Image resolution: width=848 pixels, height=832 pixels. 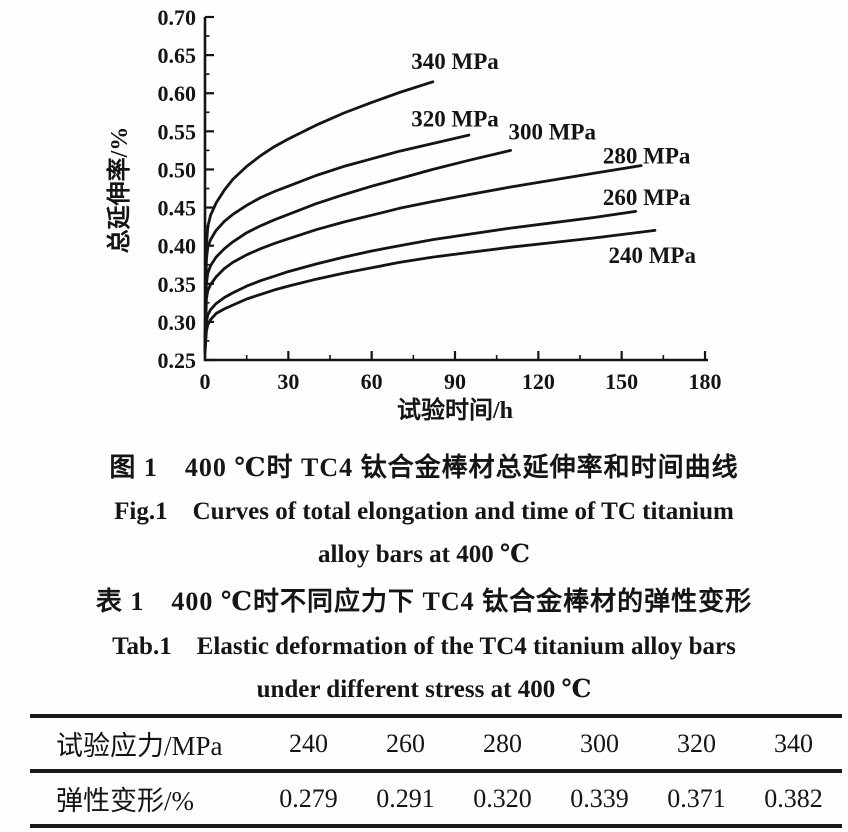 I want to click on curve-340-MPa, so click(x=319, y=213).